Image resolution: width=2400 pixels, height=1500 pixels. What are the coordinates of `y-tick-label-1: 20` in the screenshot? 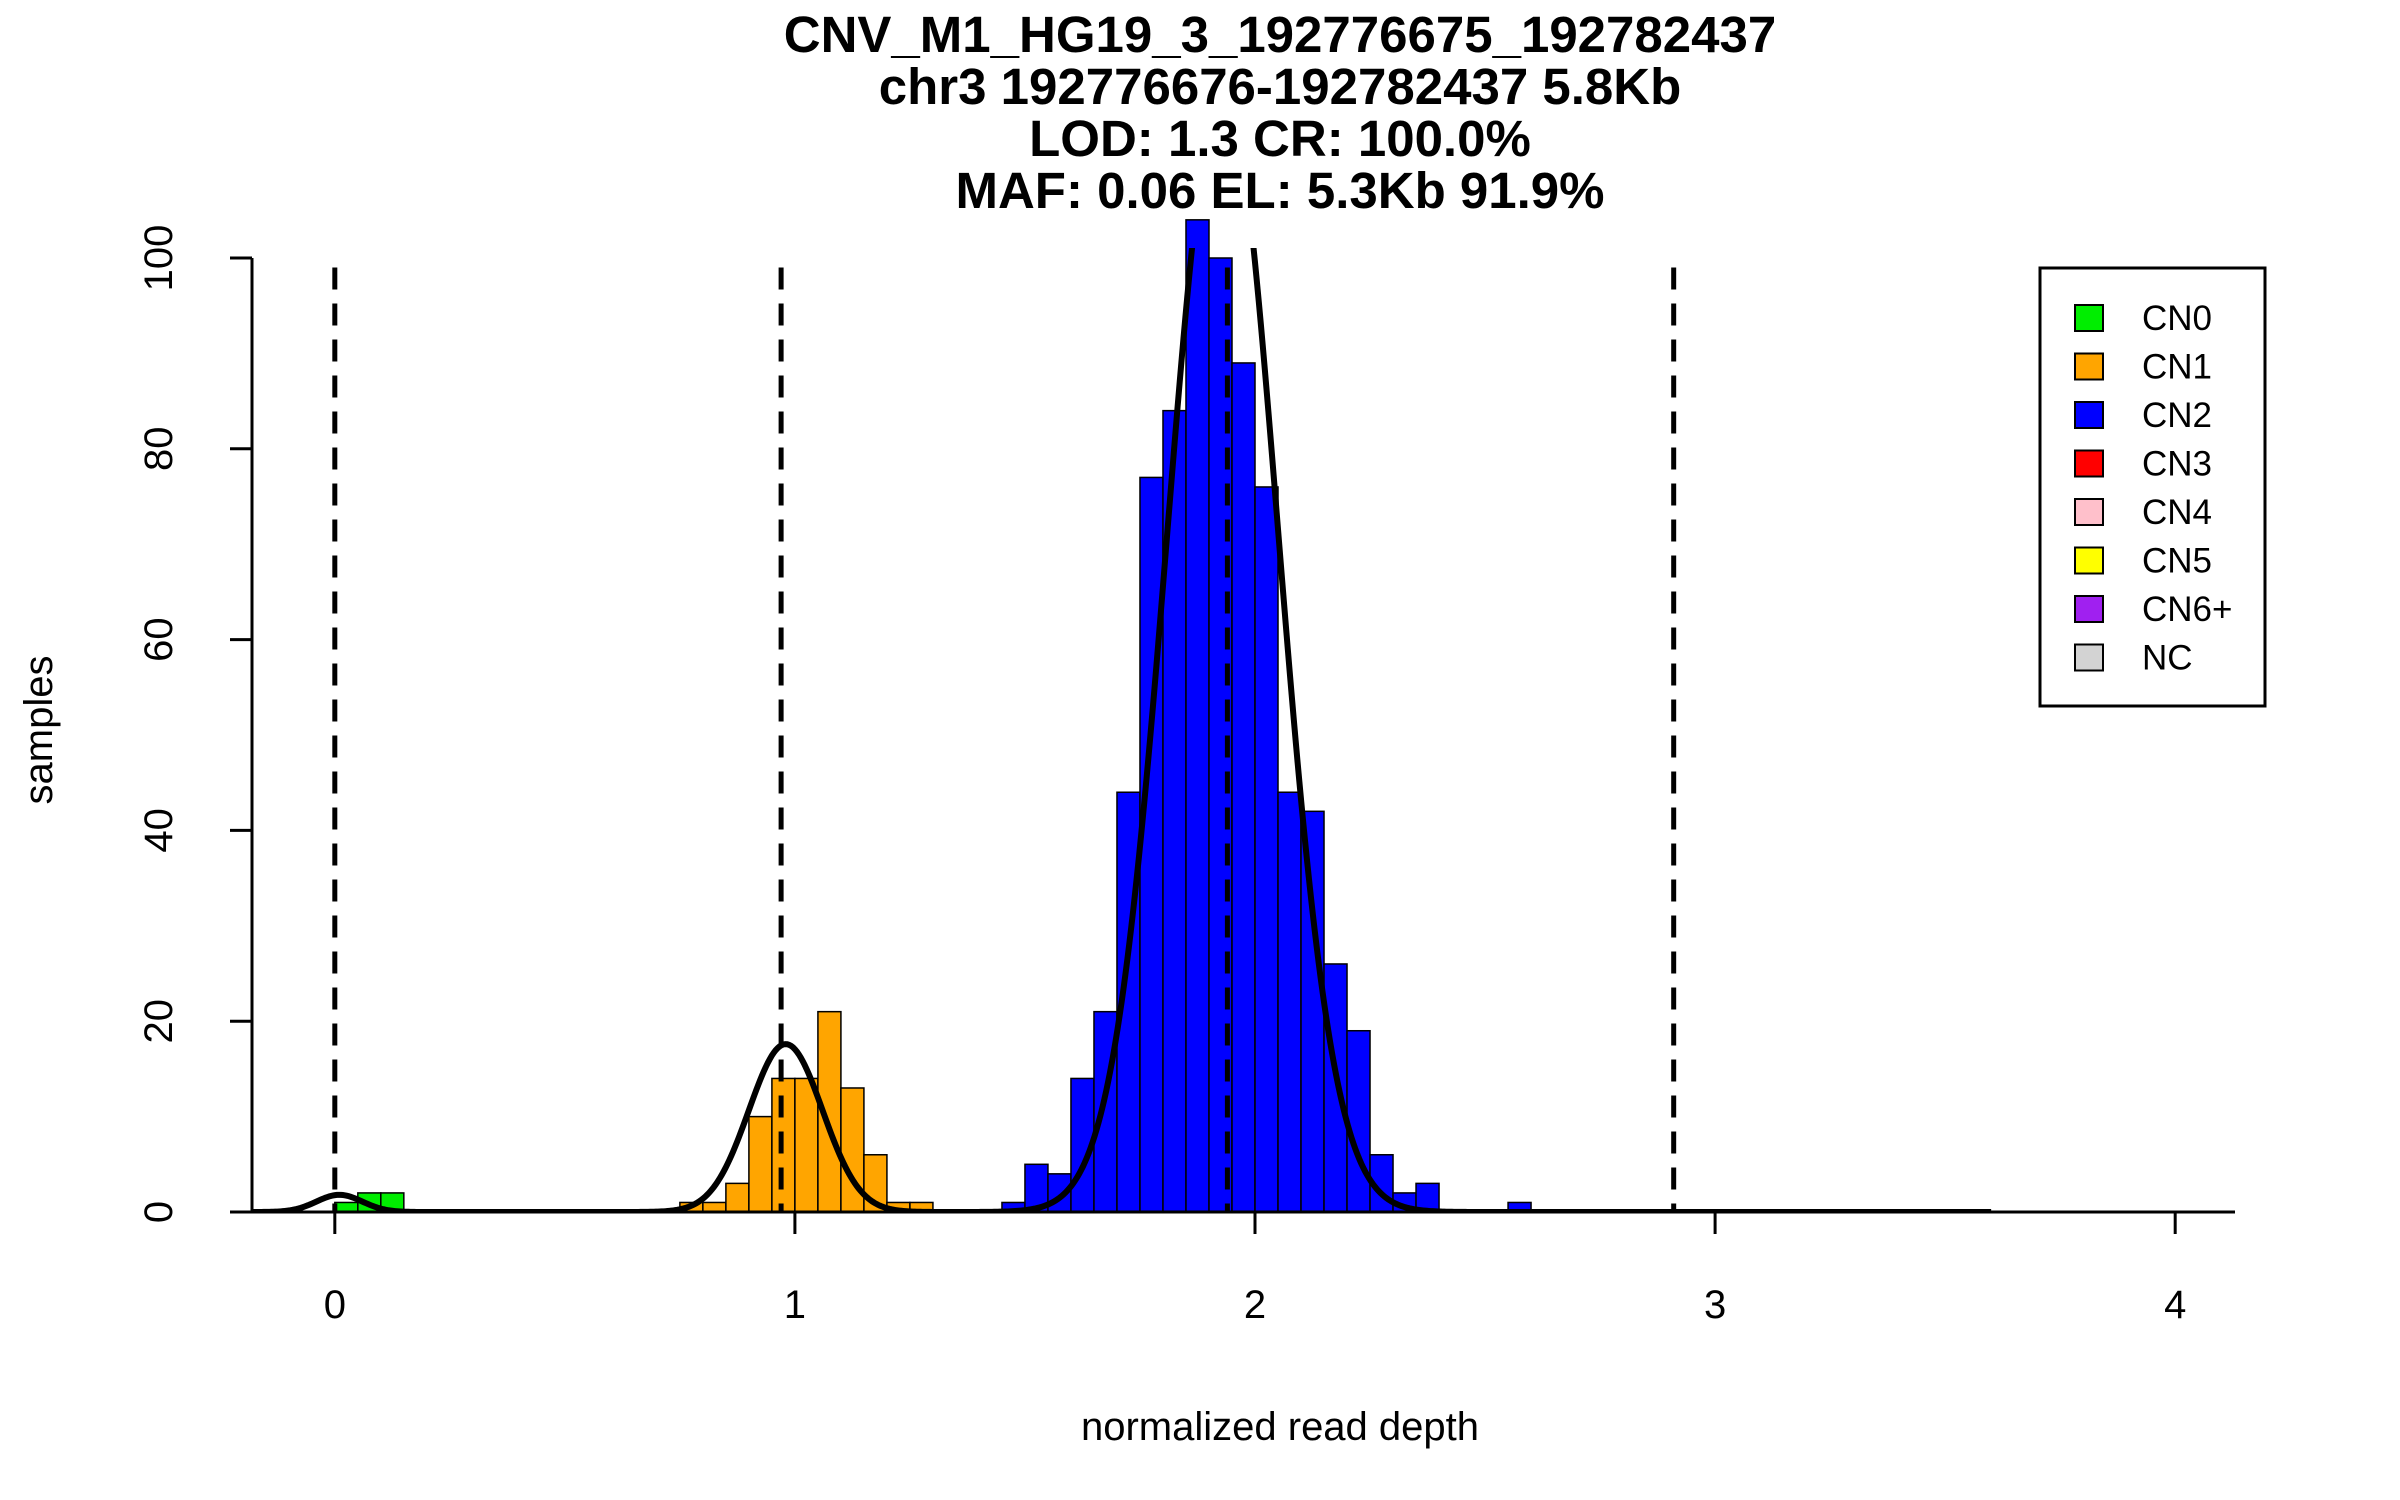 It's located at (159, 1021).